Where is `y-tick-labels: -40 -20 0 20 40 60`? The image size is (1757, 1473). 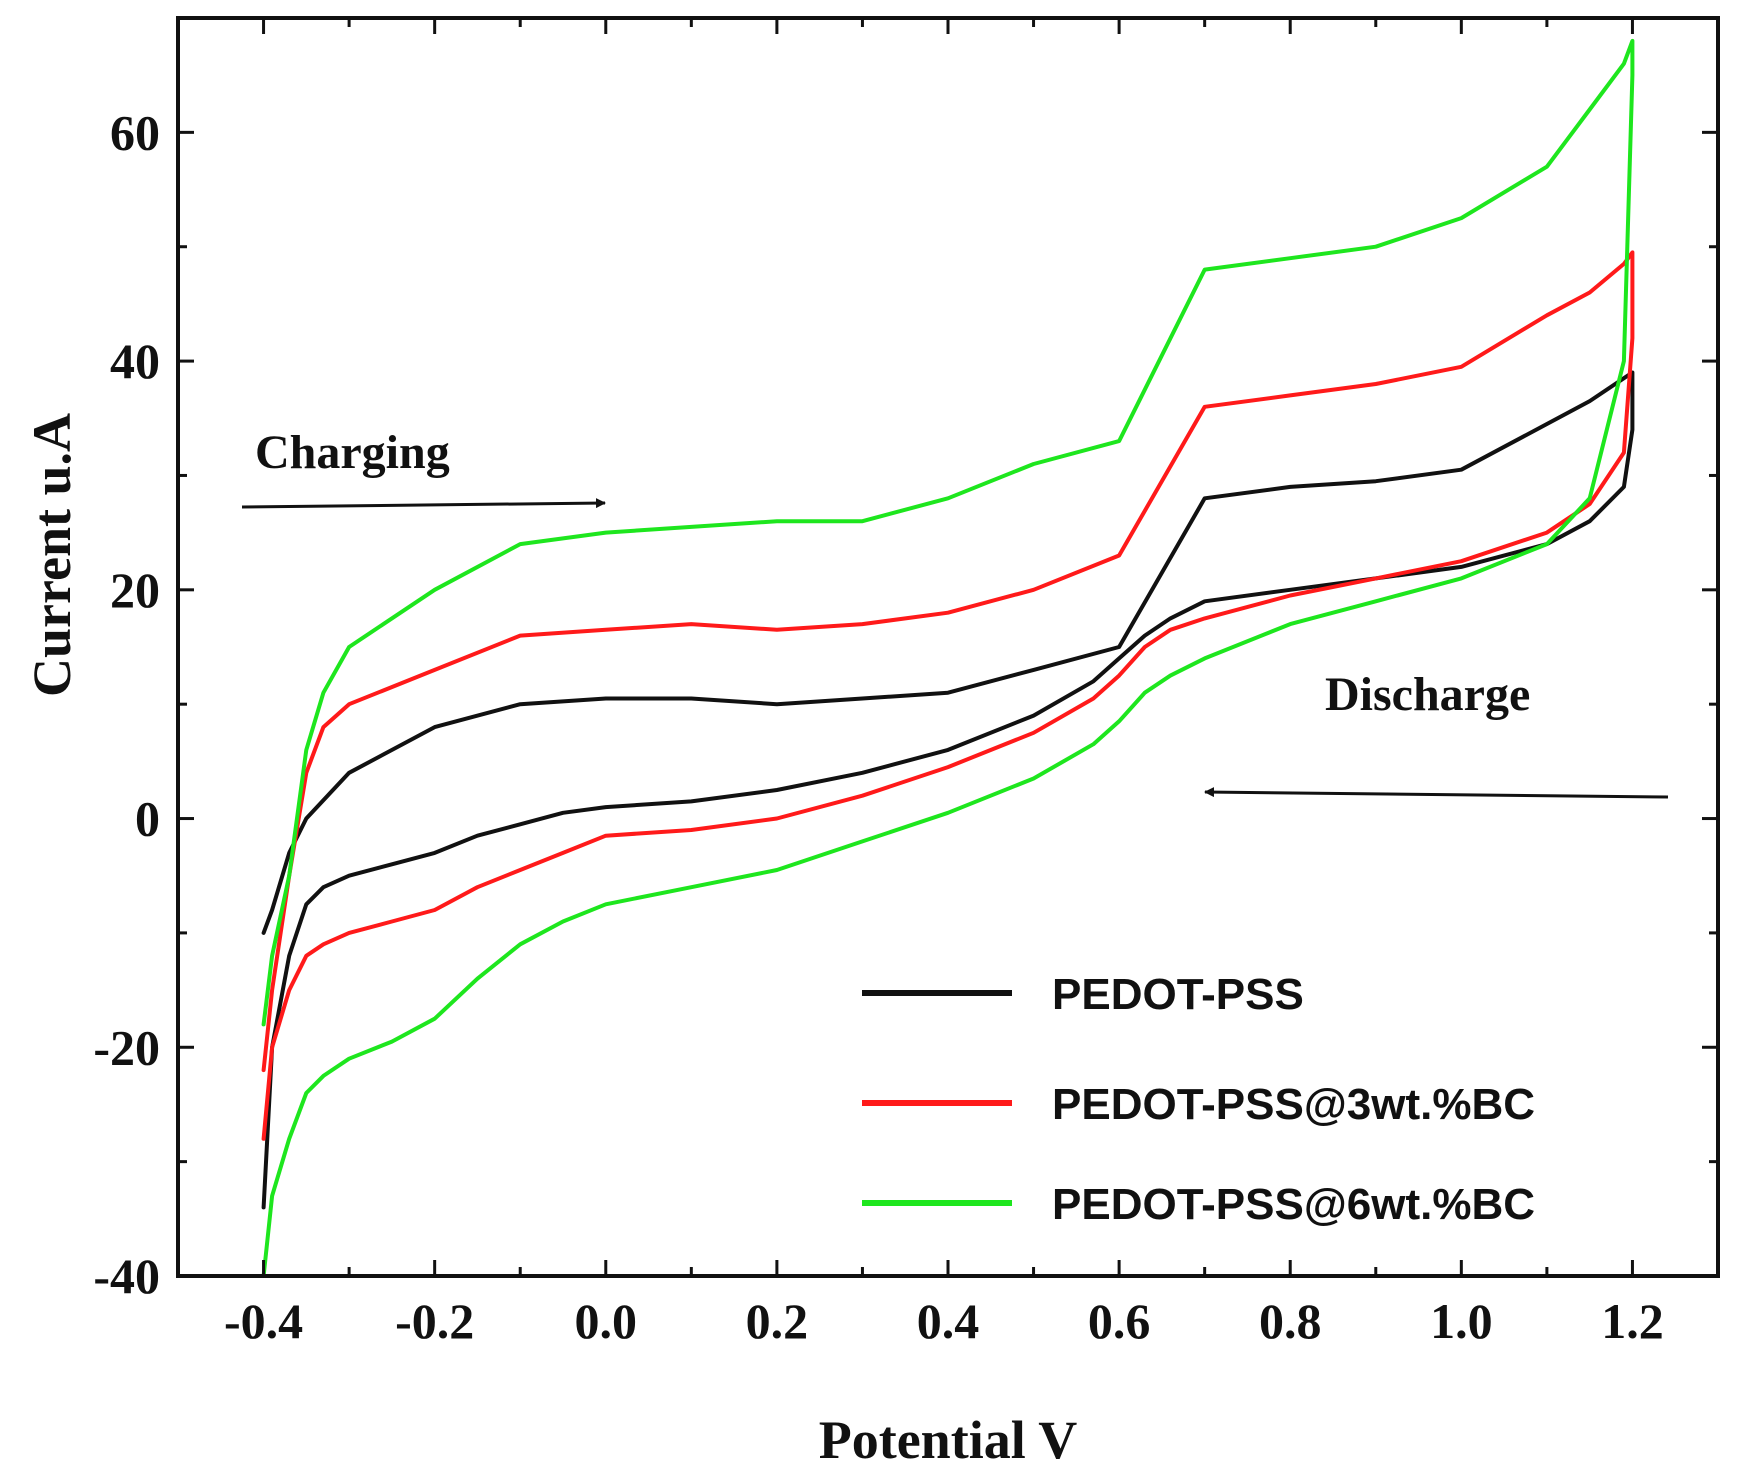
y-tick-labels: -40 -20 0 20 40 60 is located at coordinates (126, 704).